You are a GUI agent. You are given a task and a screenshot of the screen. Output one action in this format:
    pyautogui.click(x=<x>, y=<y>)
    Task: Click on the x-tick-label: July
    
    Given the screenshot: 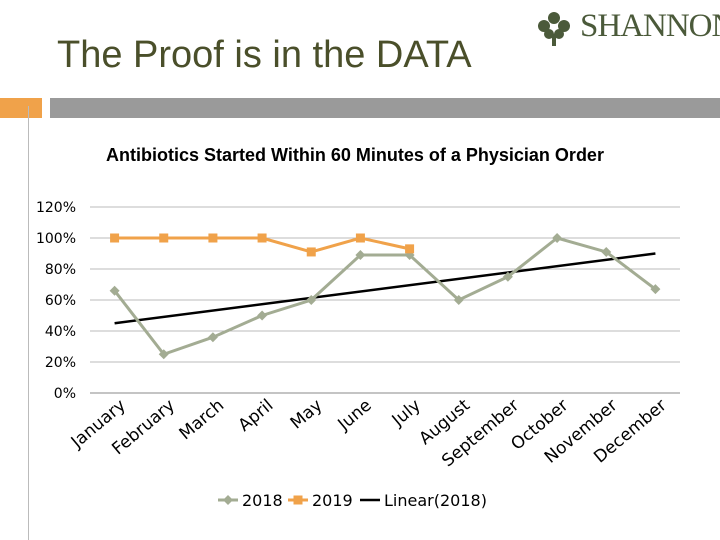 What is the action you would take?
    pyautogui.click(x=406, y=414)
    